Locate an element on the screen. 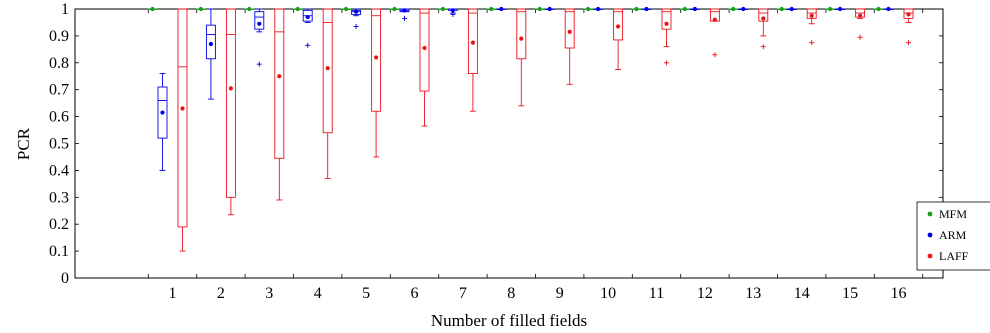 Image resolution: width=990 pixels, height=333 pixels. legend-marker-laff is located at coordinates (930, 256).